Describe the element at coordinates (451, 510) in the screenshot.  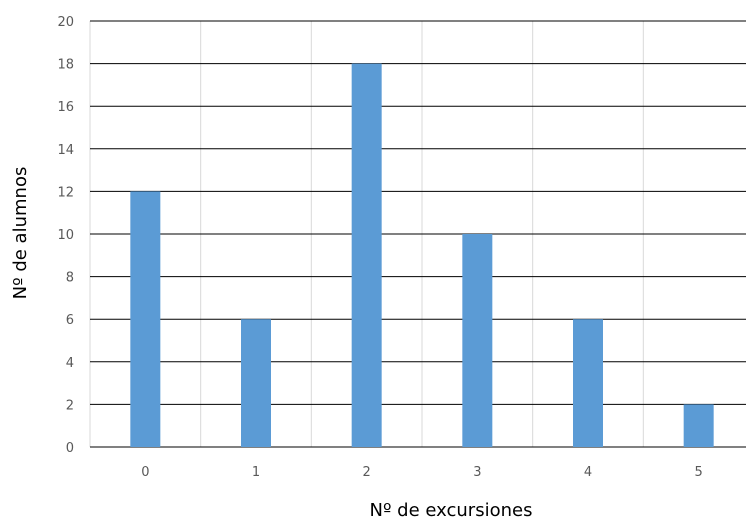
I see `x-axis-title: Nº de excursiones` at that location.